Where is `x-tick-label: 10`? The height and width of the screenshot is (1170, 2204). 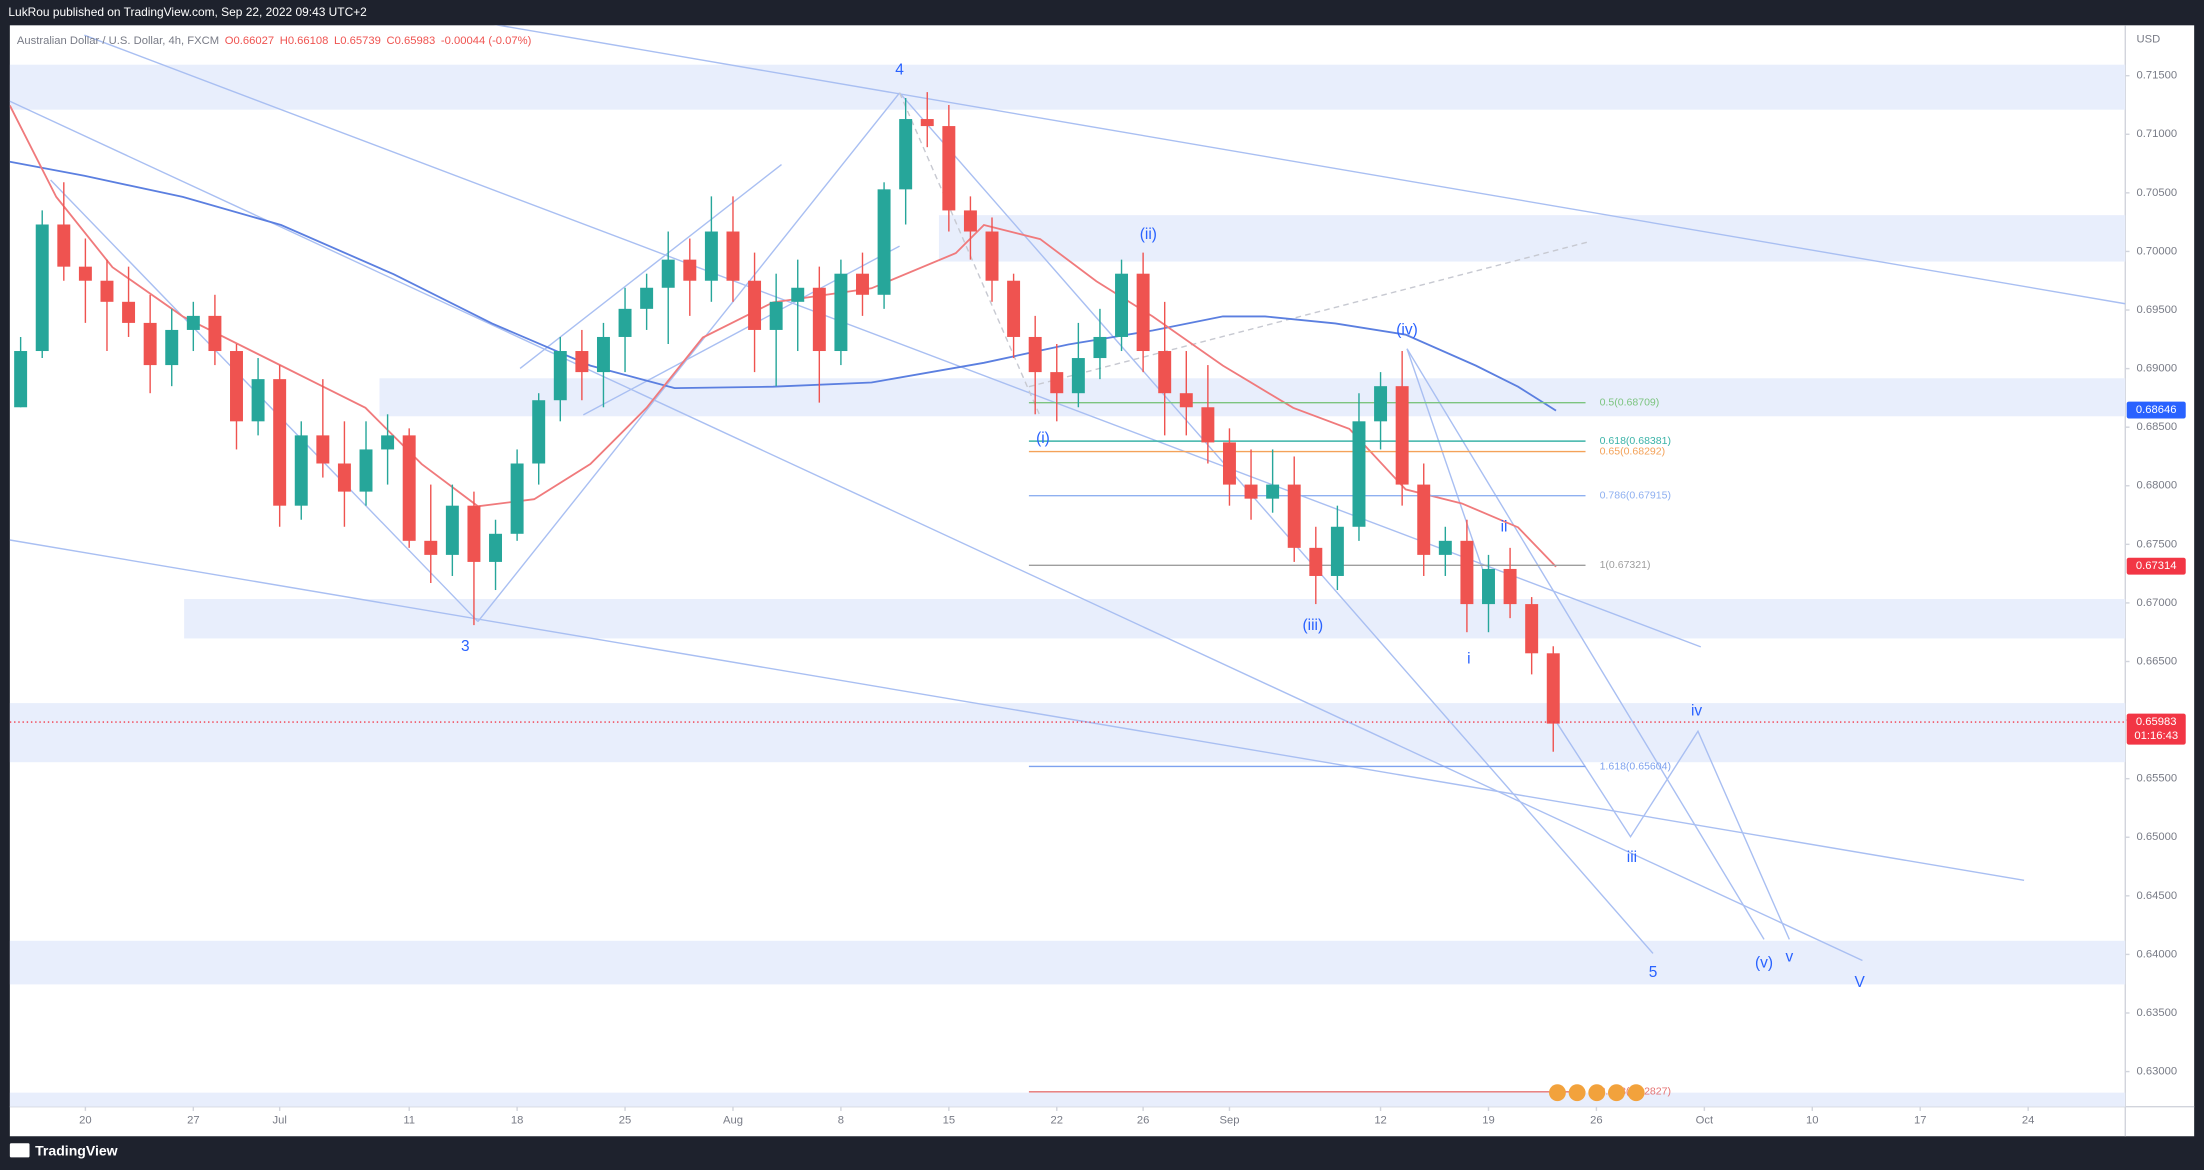
x-tick-label: 10 is located at coordinates (1812, 1121).